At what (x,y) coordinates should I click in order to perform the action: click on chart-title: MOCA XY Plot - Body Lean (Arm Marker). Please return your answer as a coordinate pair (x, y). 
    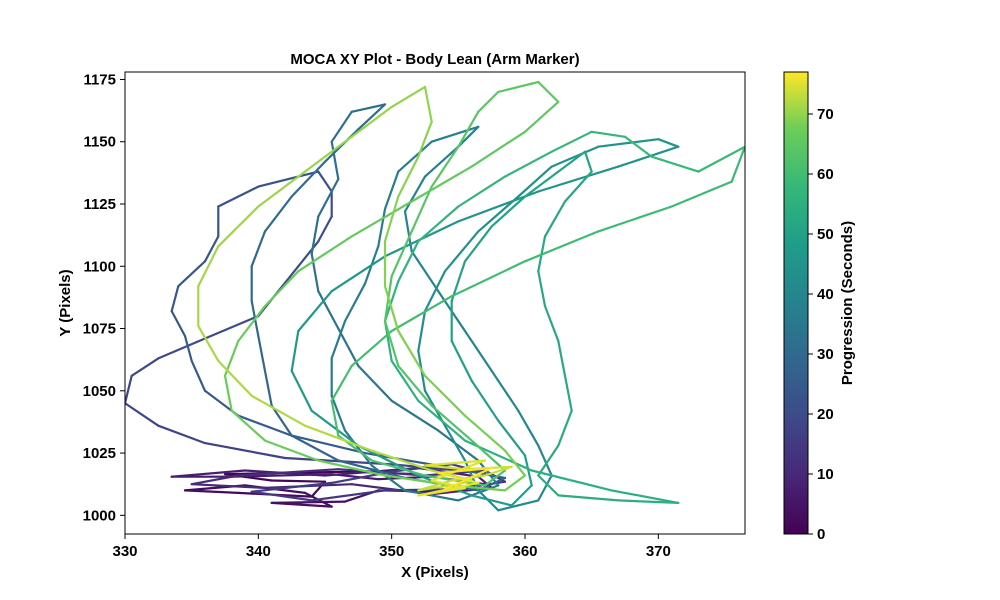
    Looking at the image, I should click on (434, 59).